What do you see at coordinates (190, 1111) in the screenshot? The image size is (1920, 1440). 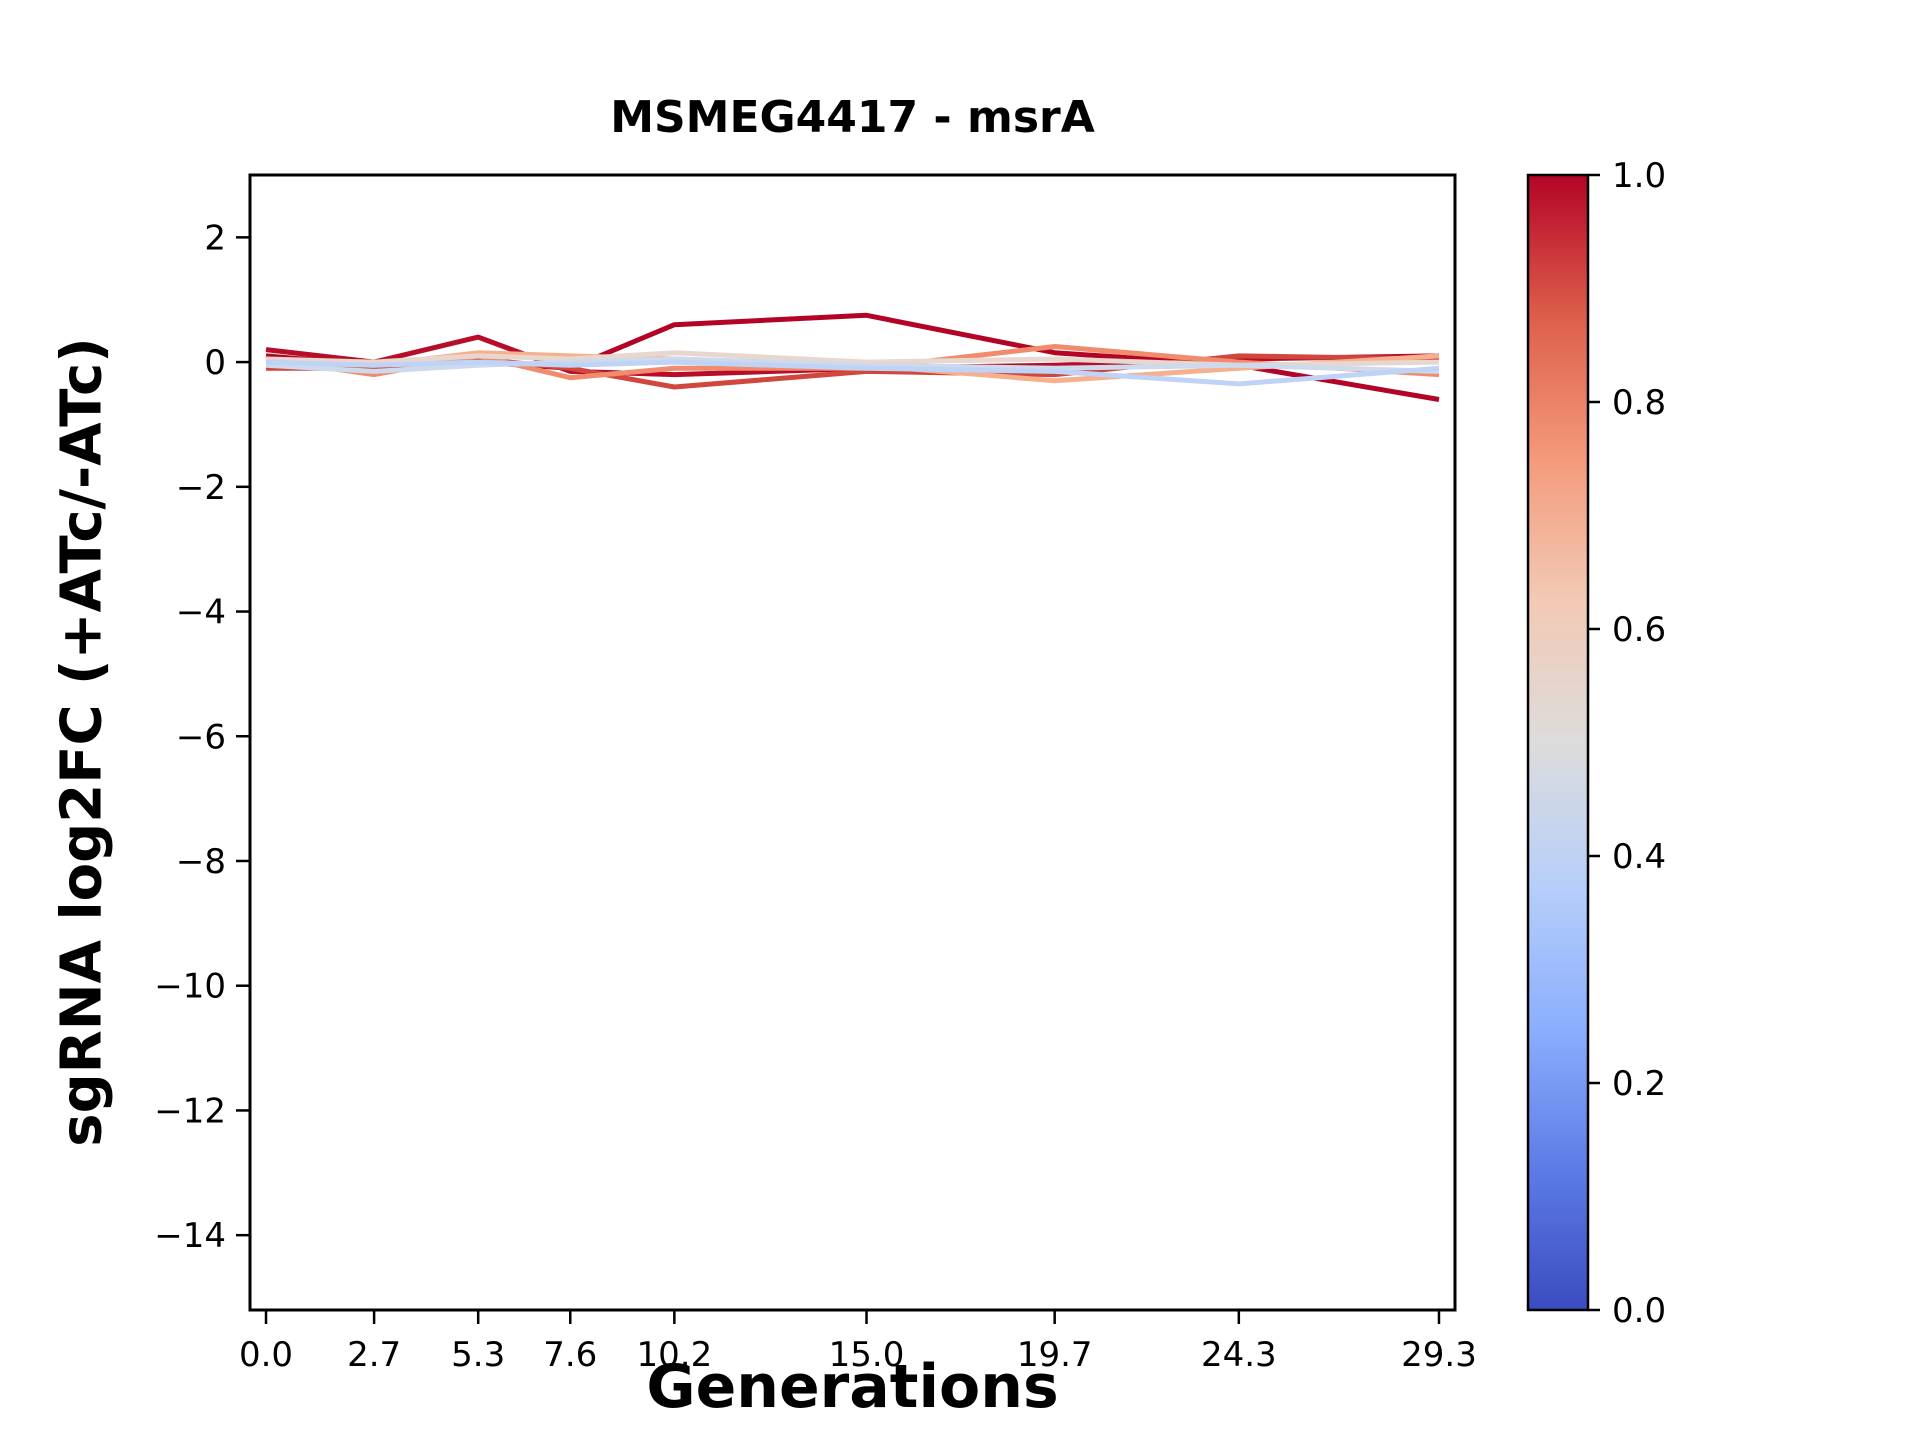 I see `y-tick-label: −12` at bounding box center [190, 1111].